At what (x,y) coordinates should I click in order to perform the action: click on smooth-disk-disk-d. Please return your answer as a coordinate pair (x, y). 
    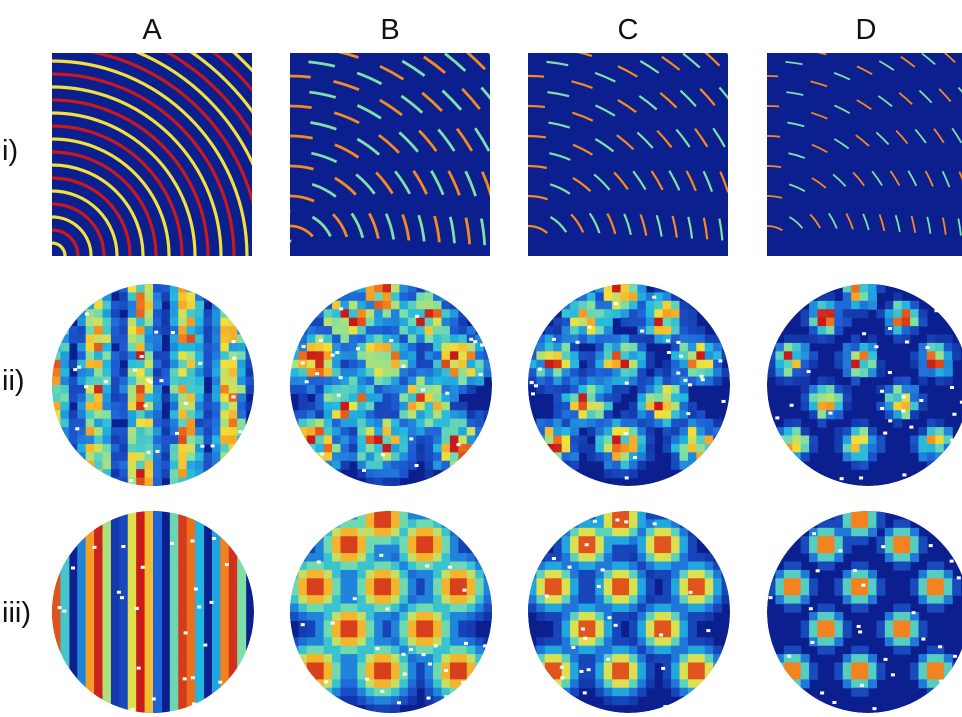
    Looking at the image, I should click on (864, 612).